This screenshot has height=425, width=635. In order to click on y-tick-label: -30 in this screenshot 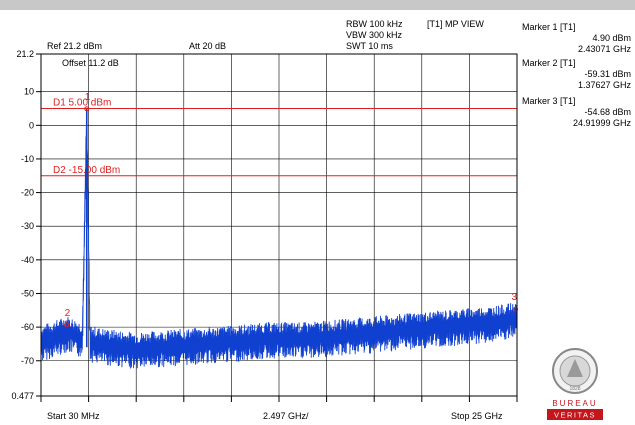, I will do `click(27, 226)`.